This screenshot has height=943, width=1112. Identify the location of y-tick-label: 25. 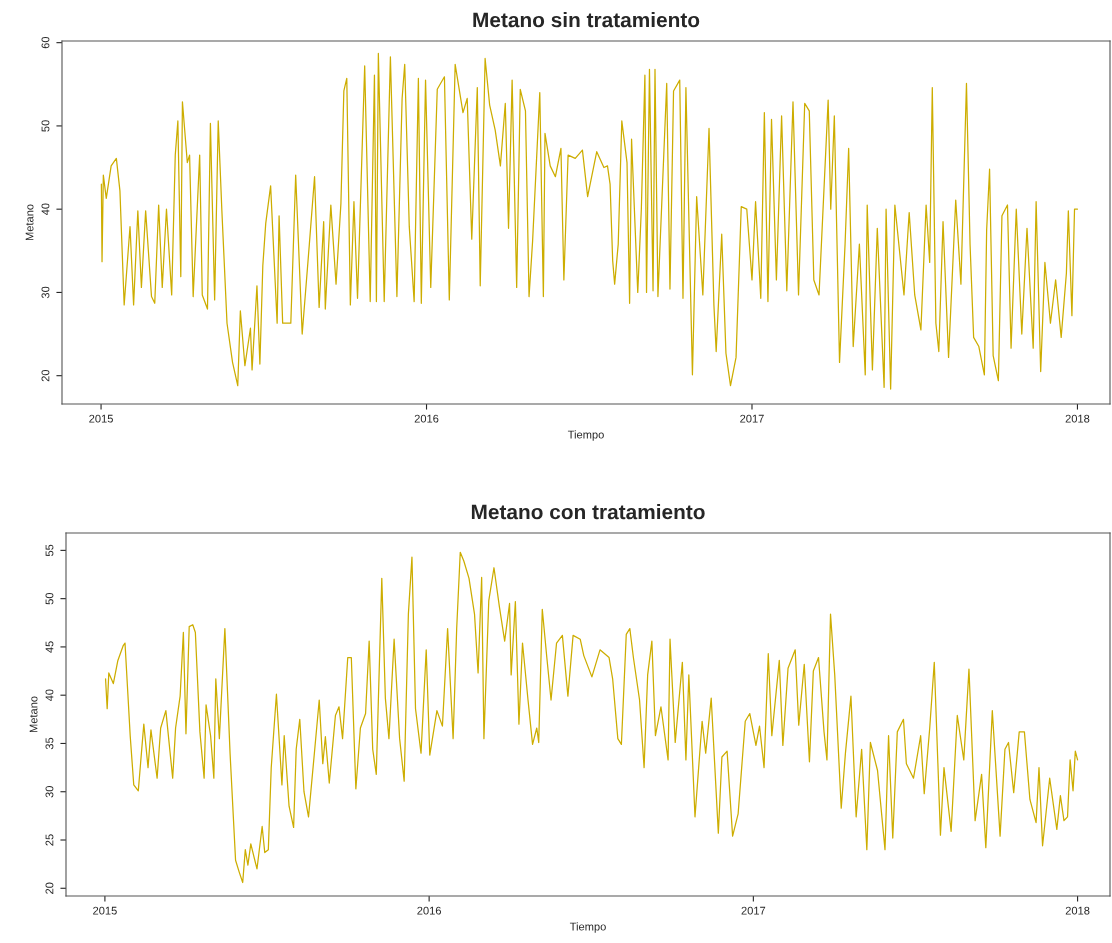
(49, 840).